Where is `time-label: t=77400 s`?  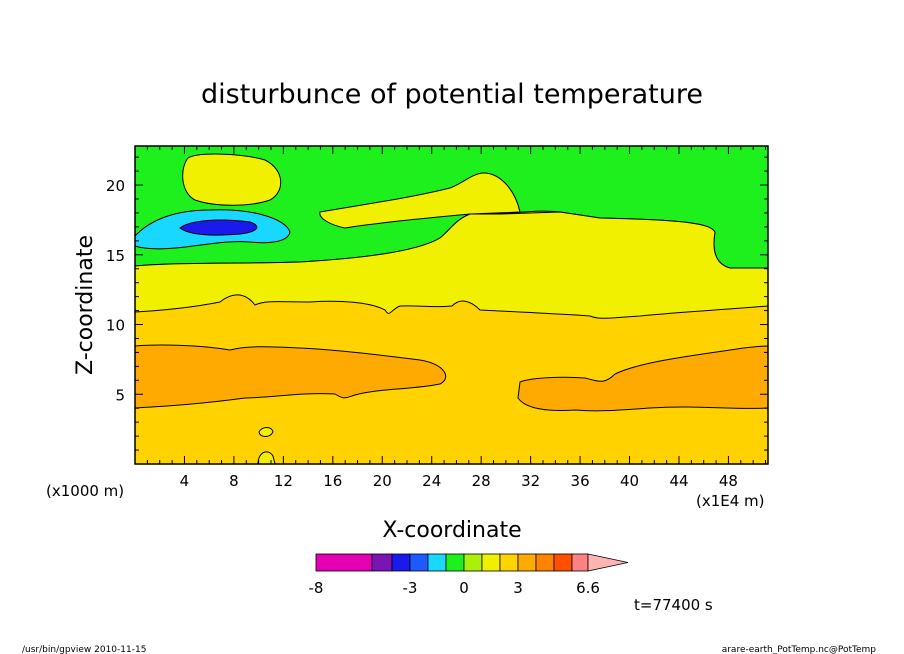 time-label: t=77400 s is located at coordinates (673, 605).